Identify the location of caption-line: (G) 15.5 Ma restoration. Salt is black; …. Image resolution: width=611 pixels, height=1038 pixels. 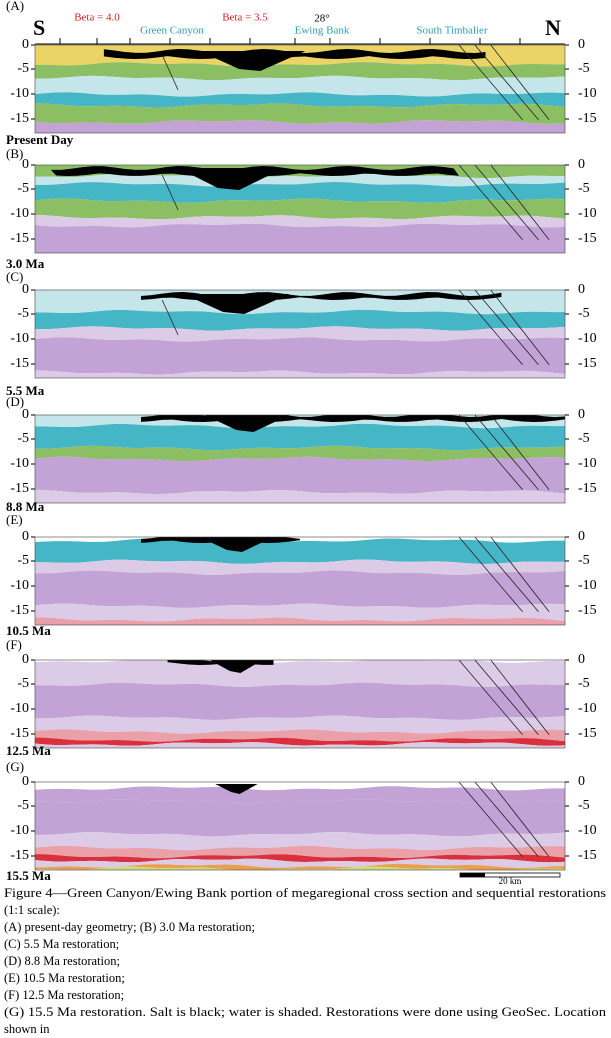
(305, 1012).